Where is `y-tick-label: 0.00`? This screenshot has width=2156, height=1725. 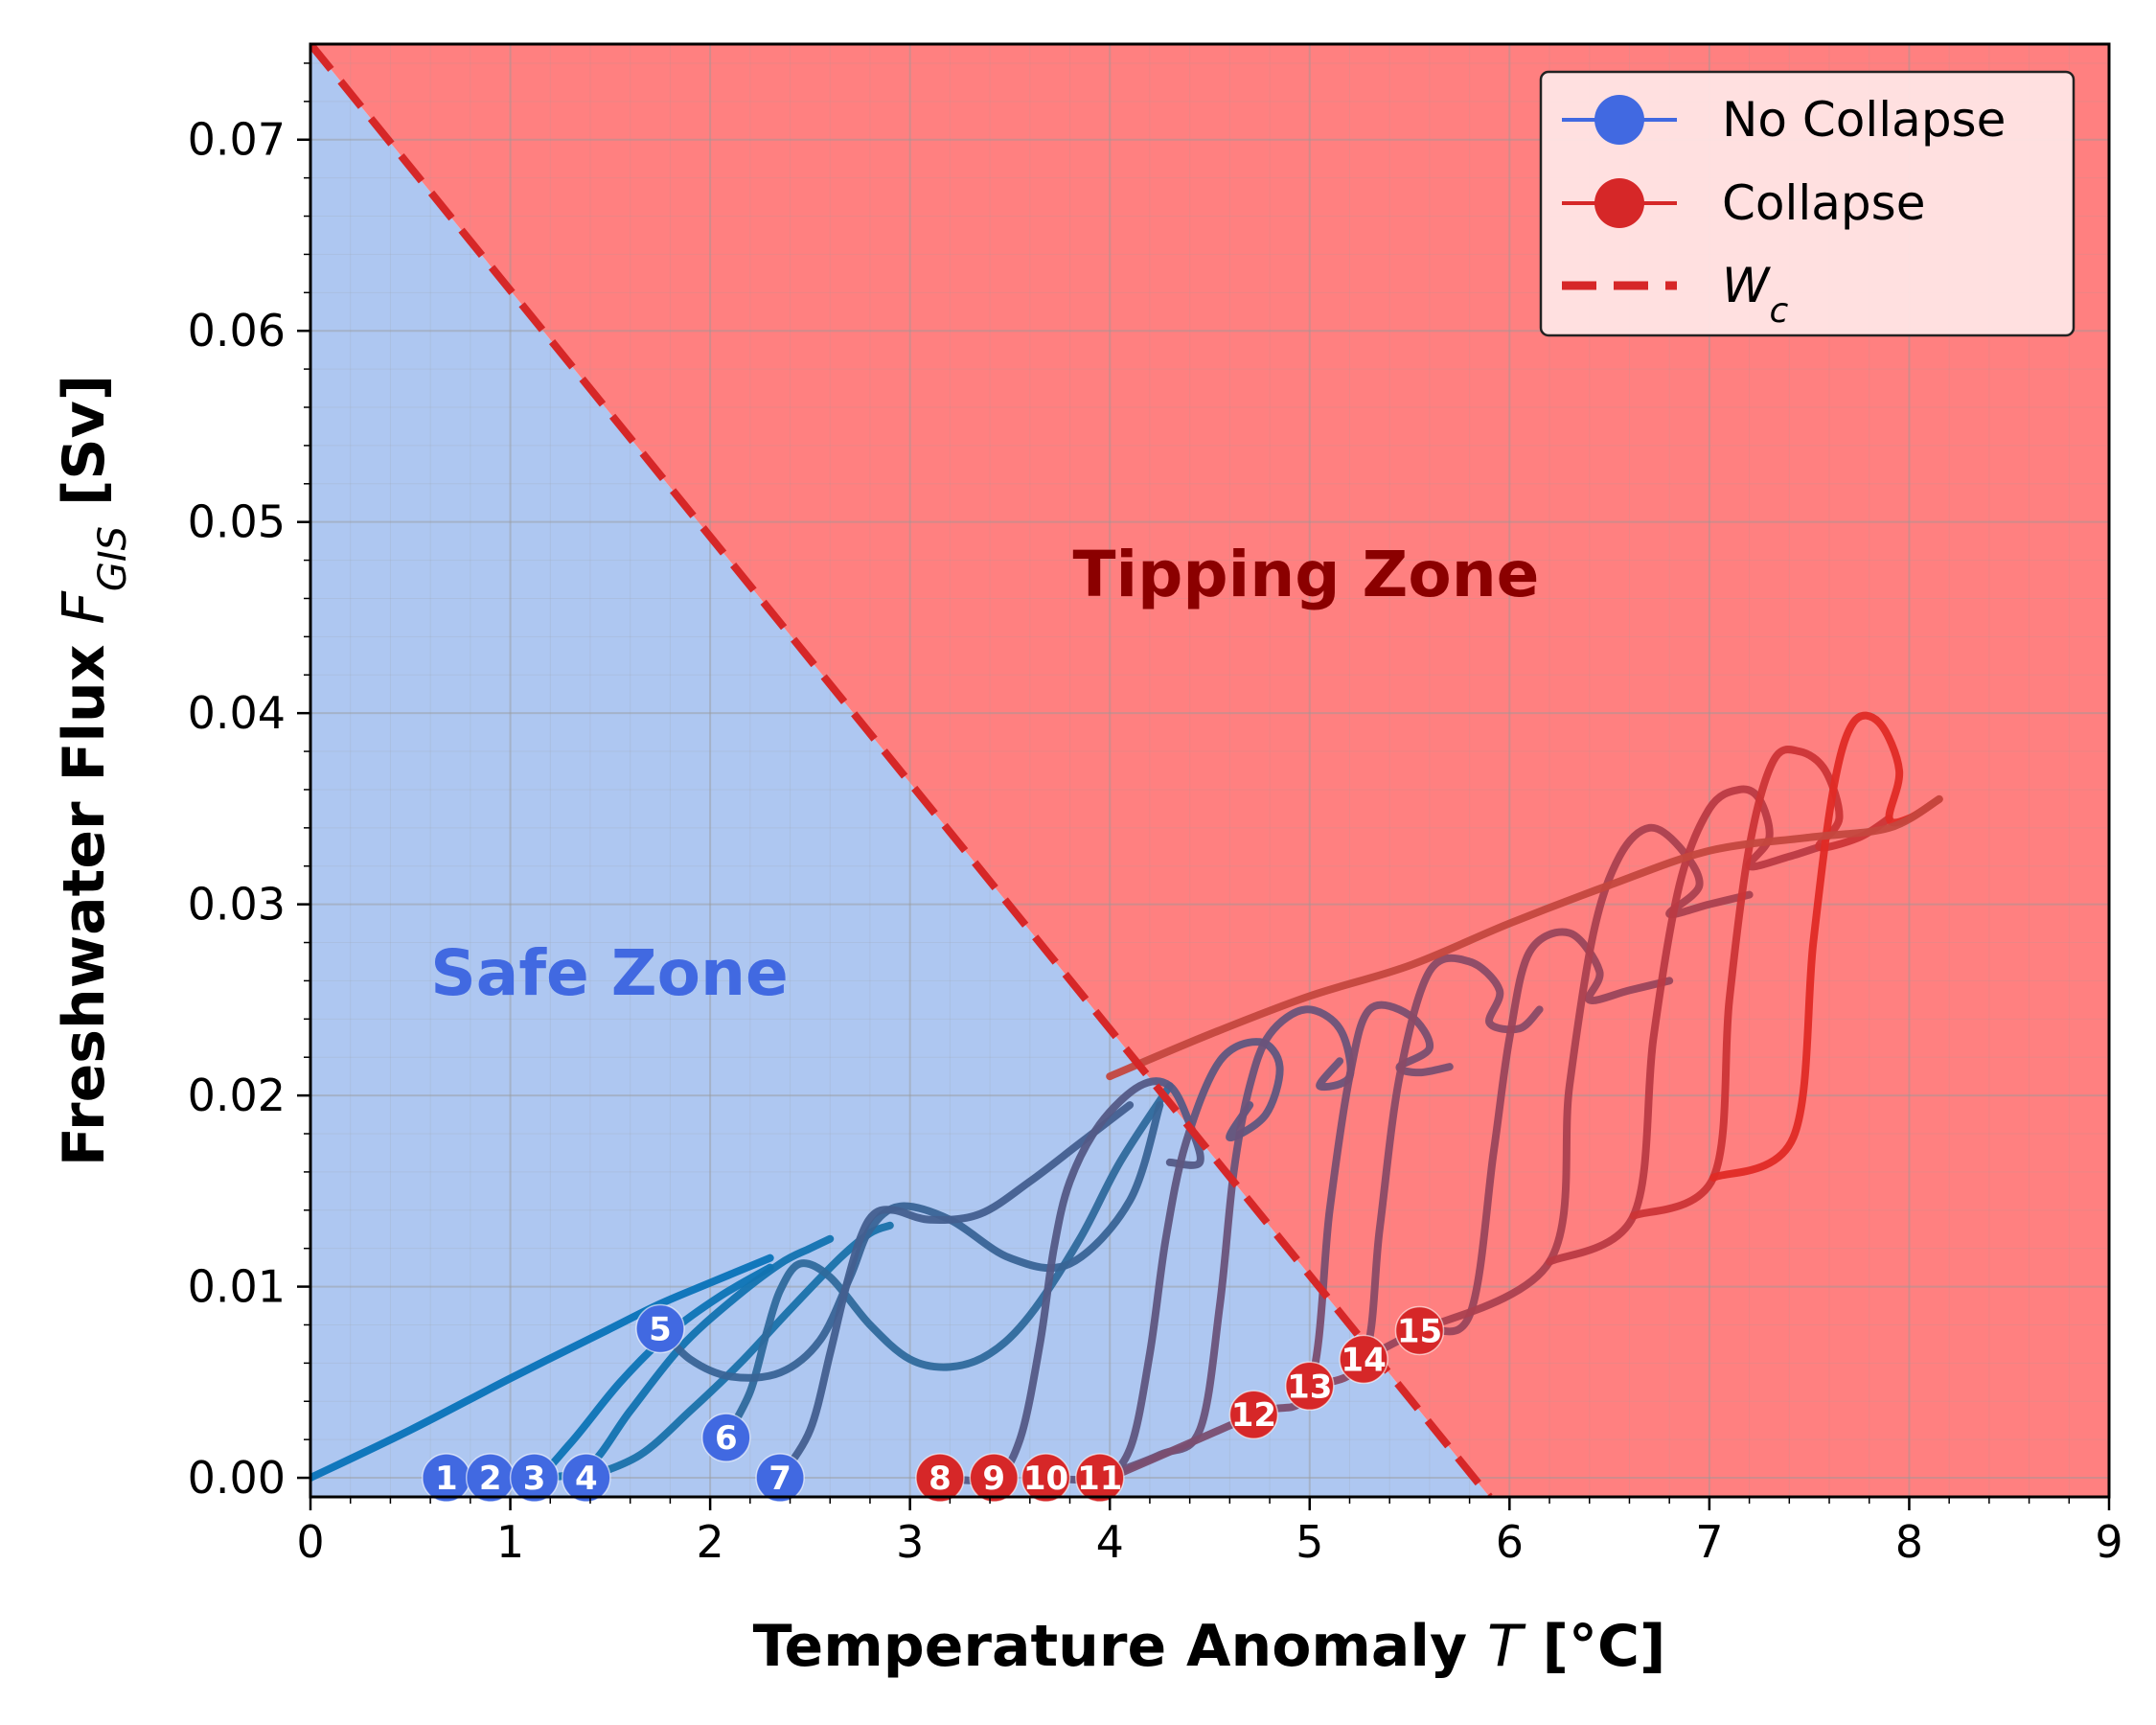
y-tick-label: 0.00 is located at coordinates (237, 1478).